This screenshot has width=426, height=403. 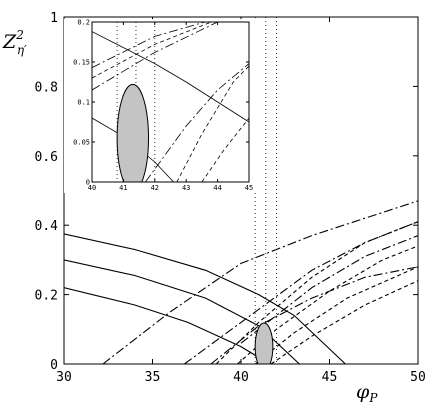 I want to click on x-axis-label: φP, so click(x=367, y=392).